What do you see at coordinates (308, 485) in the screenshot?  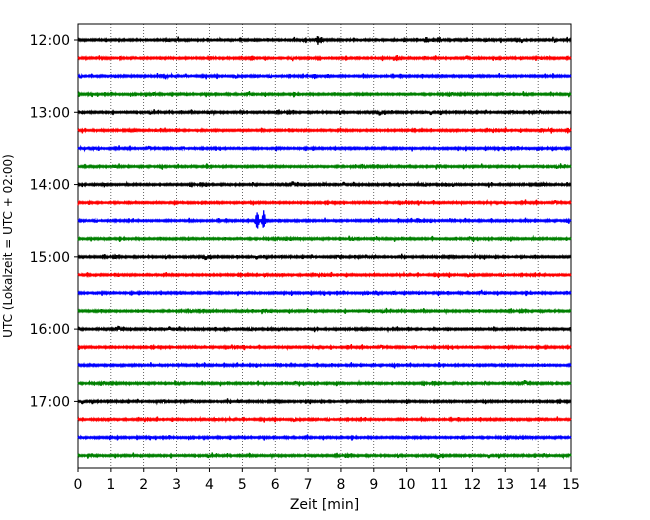 I see `x-tick-label: 7` at bounding box center [308, 485].